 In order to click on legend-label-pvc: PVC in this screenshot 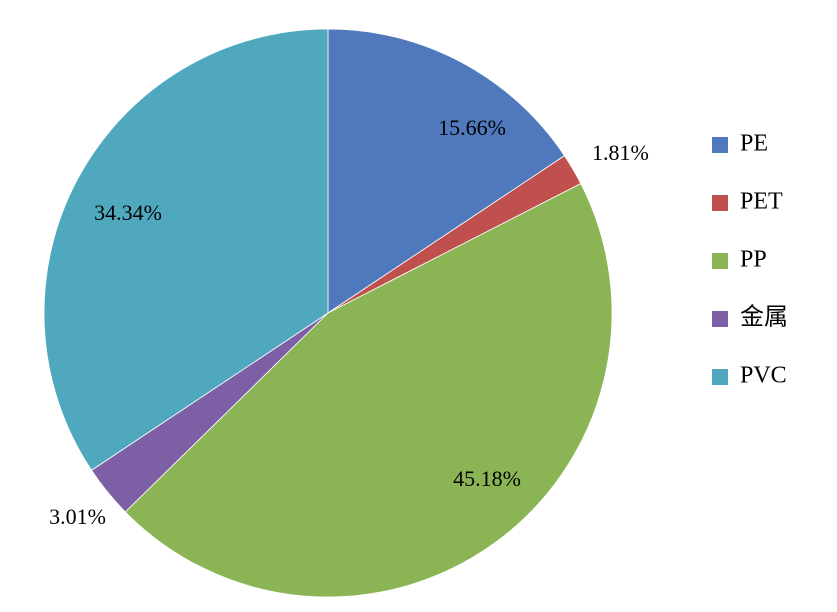, I will do `click(763, 376)`.